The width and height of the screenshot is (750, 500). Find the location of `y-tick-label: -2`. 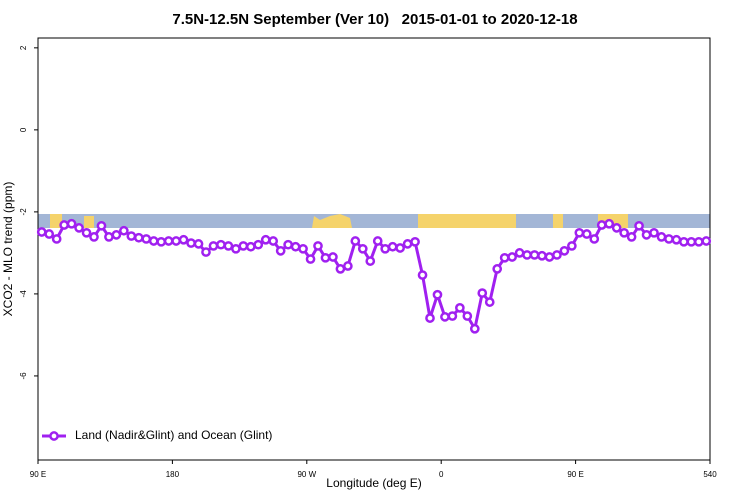

y-tick-label: -2 is located at coordinates (23, 212).